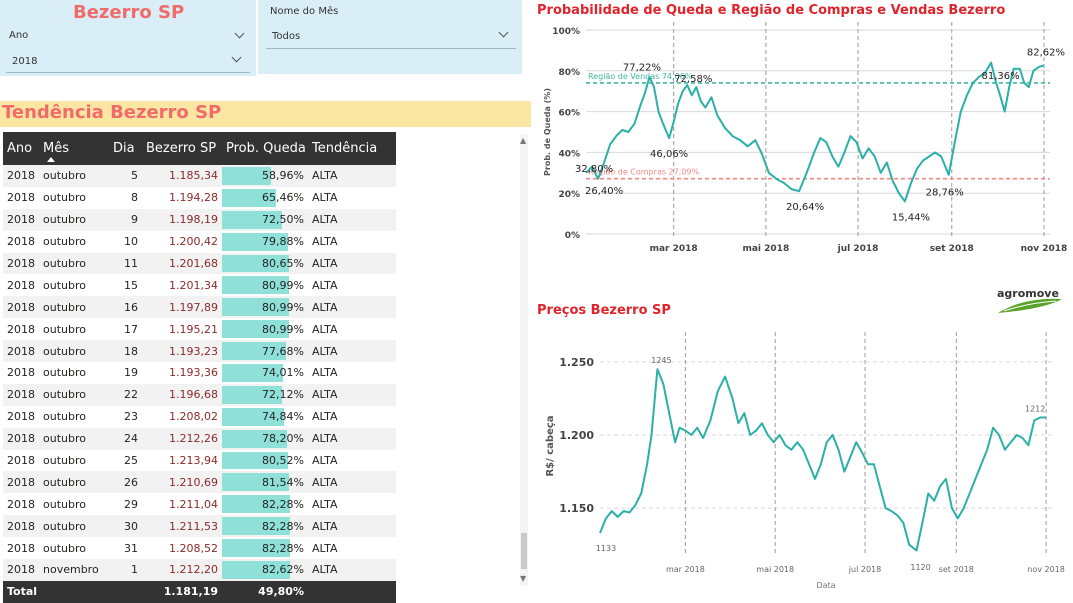 The width and height of the screenshot is (1073, 603). I want to click on table-row: 2018 outubro 25 1.213,94 80,52% ALTA, so click(199, 461).